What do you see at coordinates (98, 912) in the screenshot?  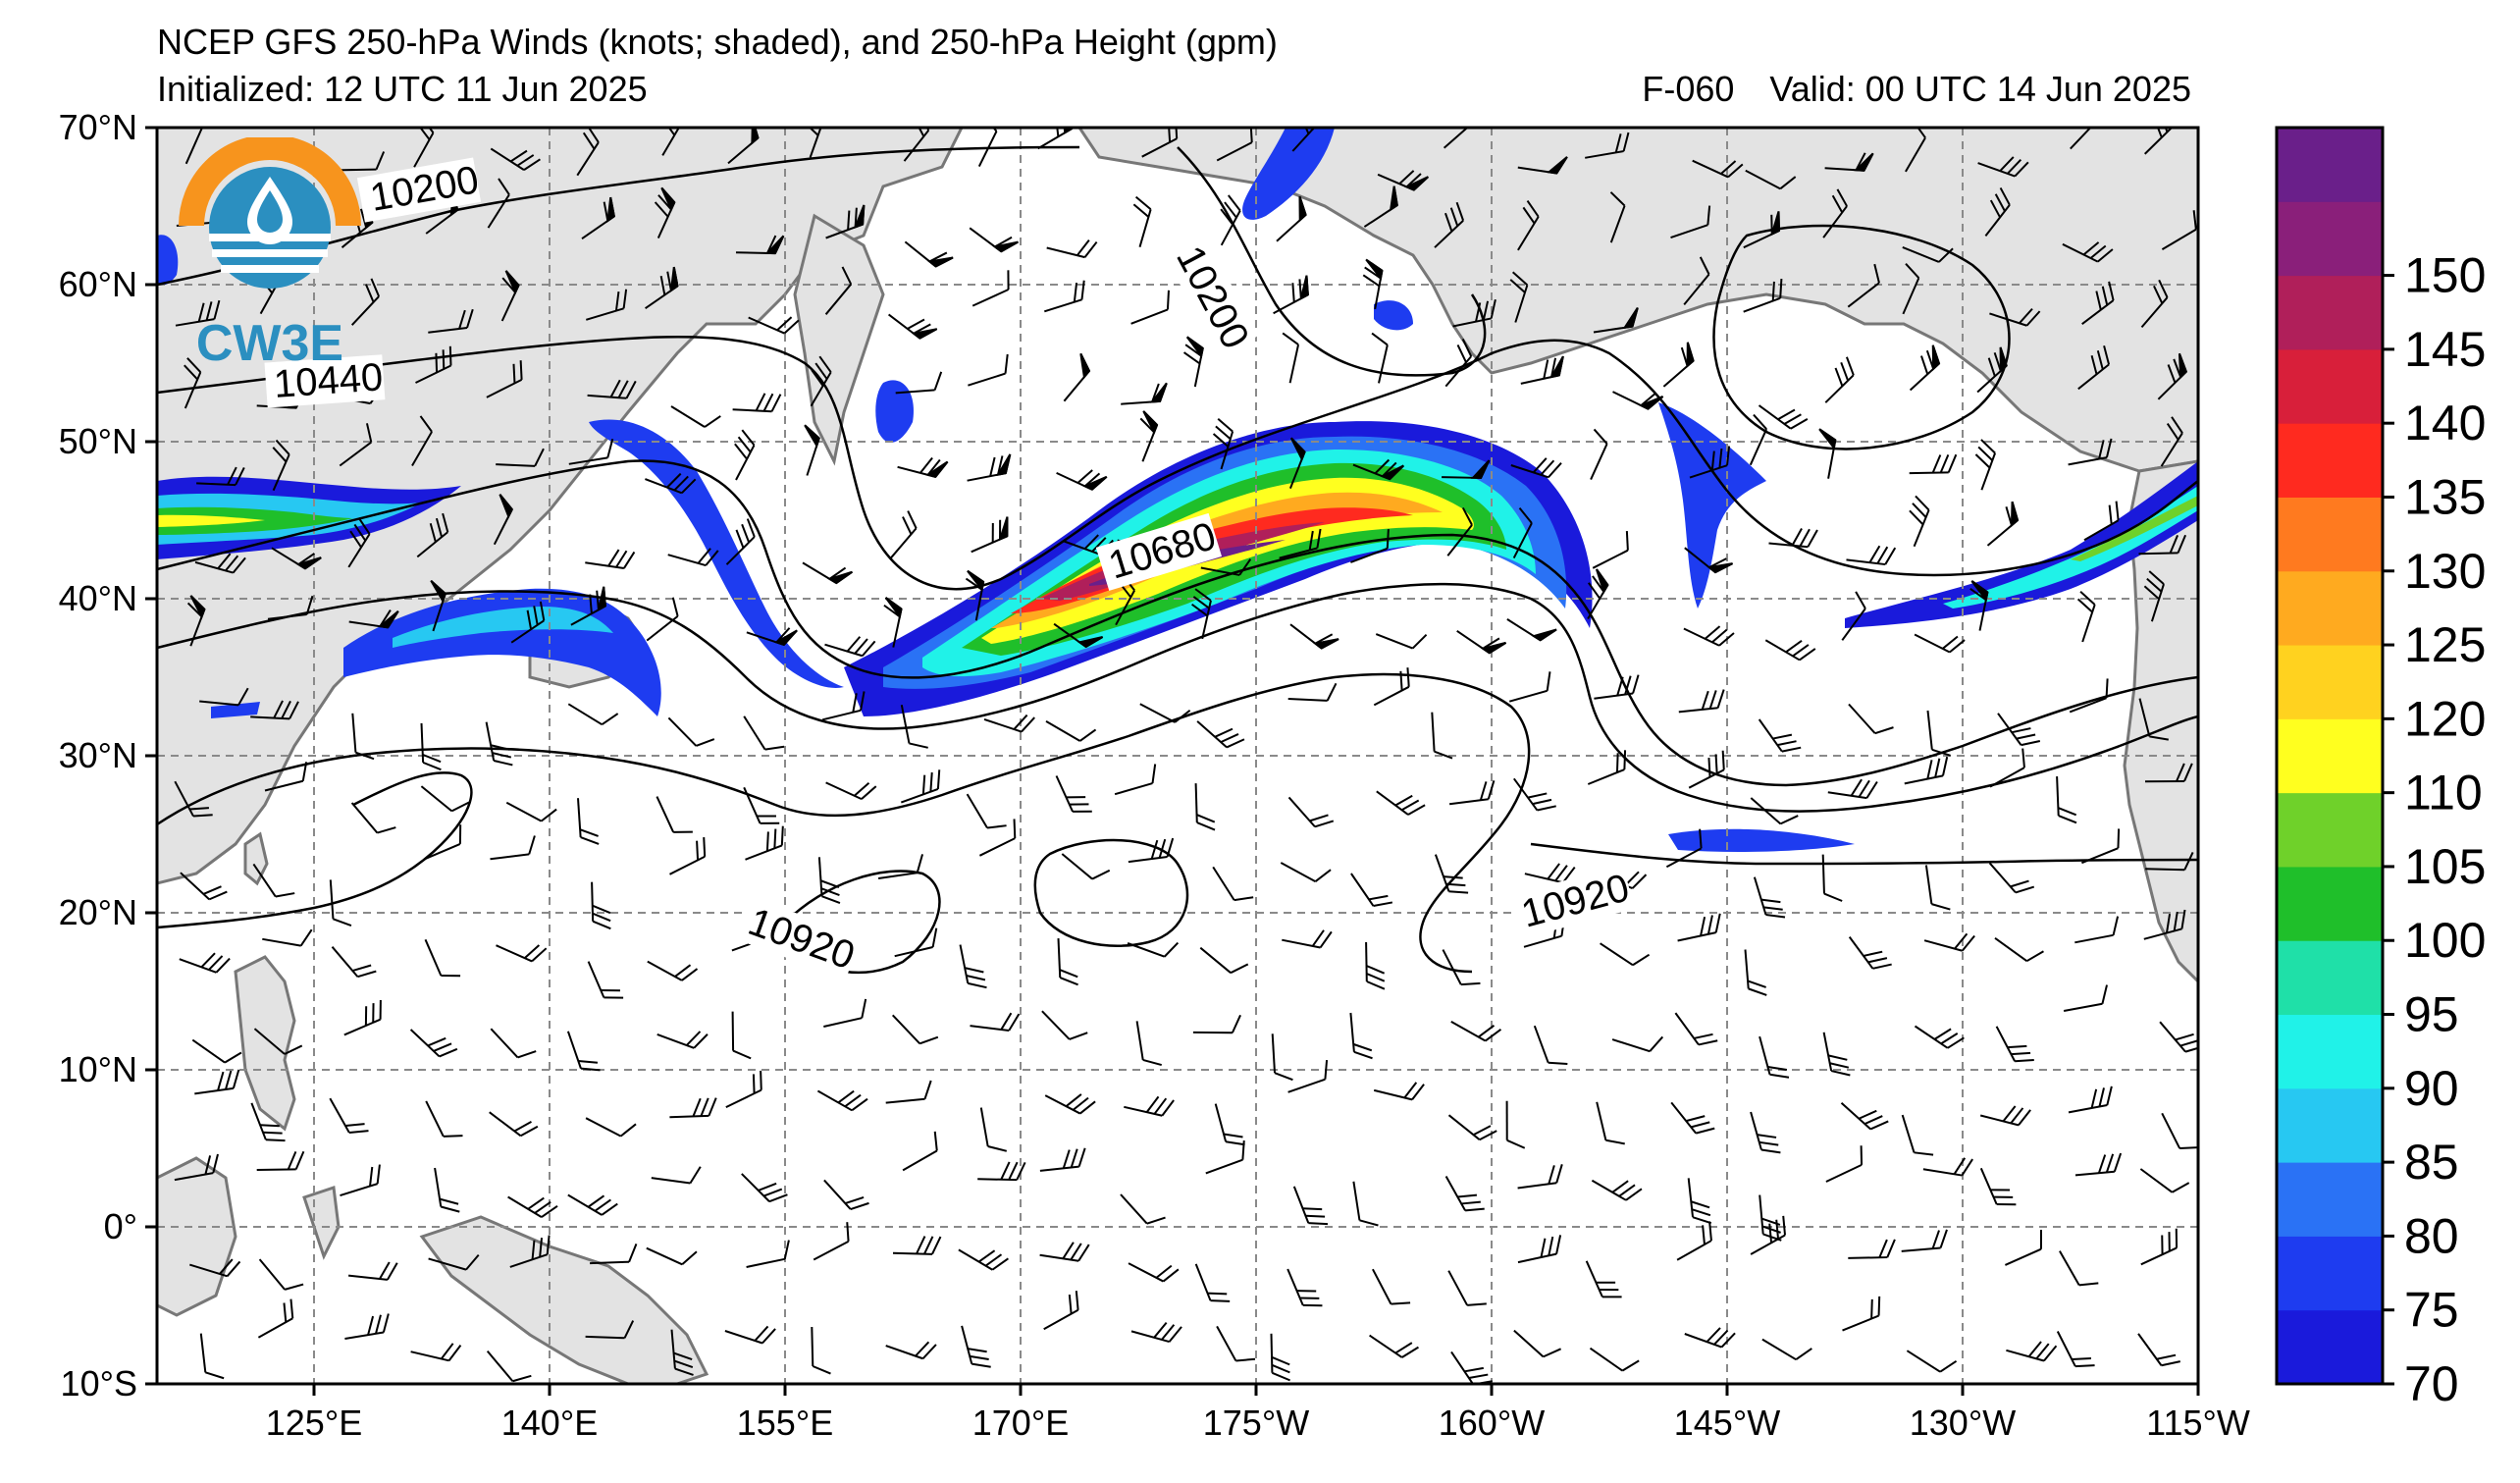 I see `lat-label-20n: 20°N` at bounding box center [98, 912].